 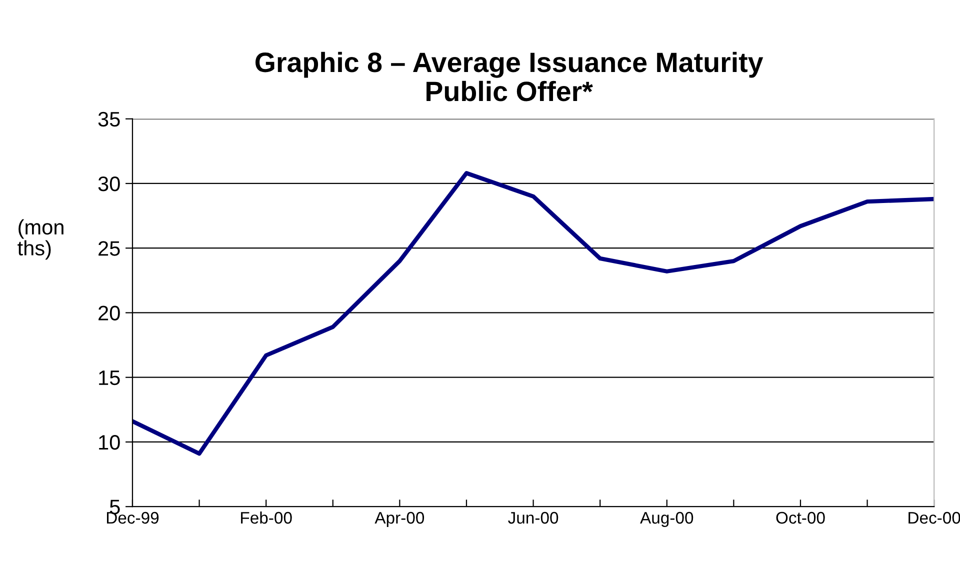 What do you see at coordinates (109, 248) in the screenshot?
I see `y-tick-label: 25` at bounding box center [109, 248].